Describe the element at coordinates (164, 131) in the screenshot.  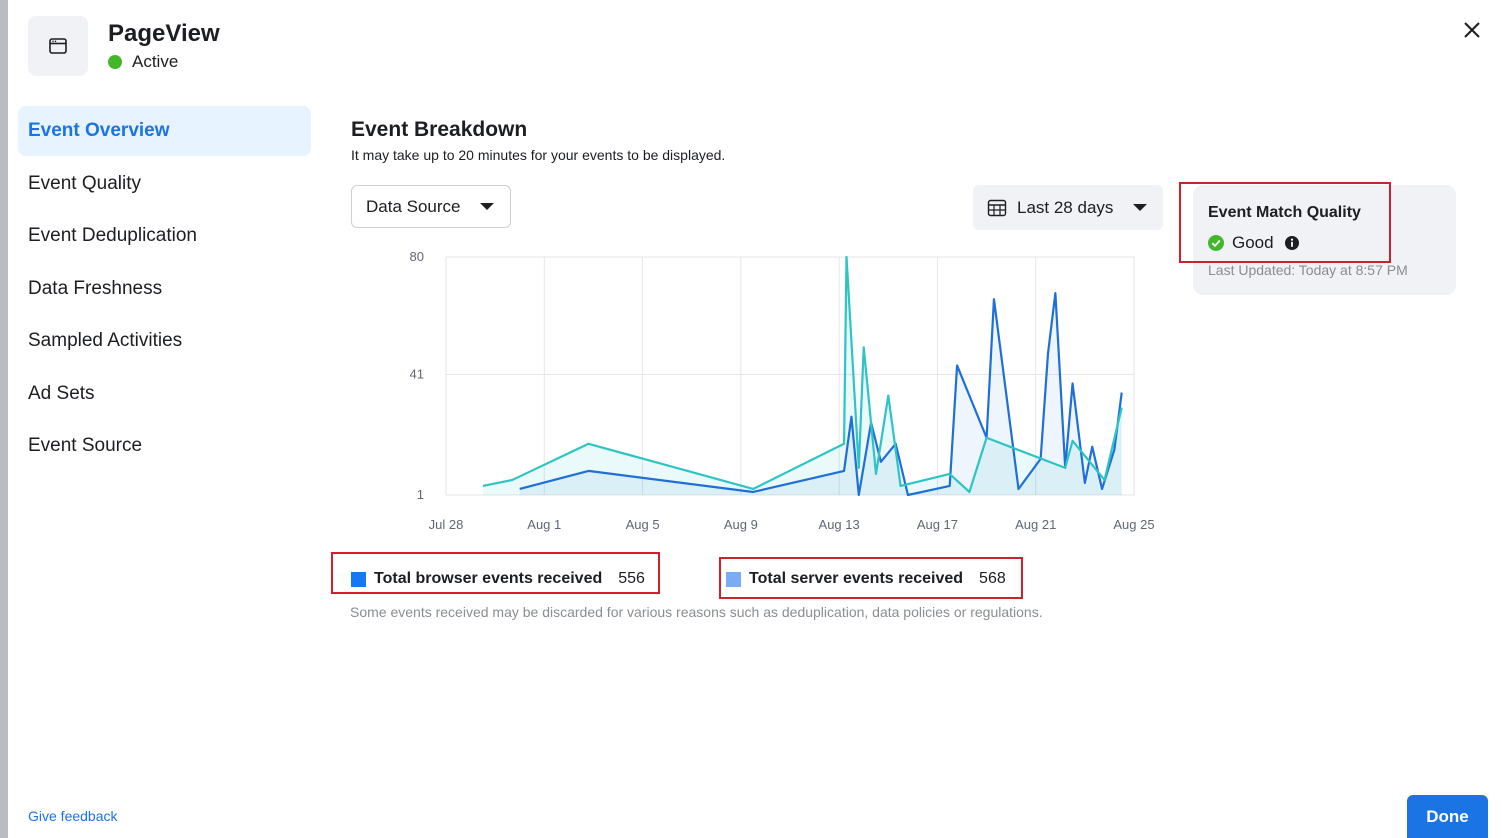
I see `sidebar-item-event-overview: Event Overview` at that location.